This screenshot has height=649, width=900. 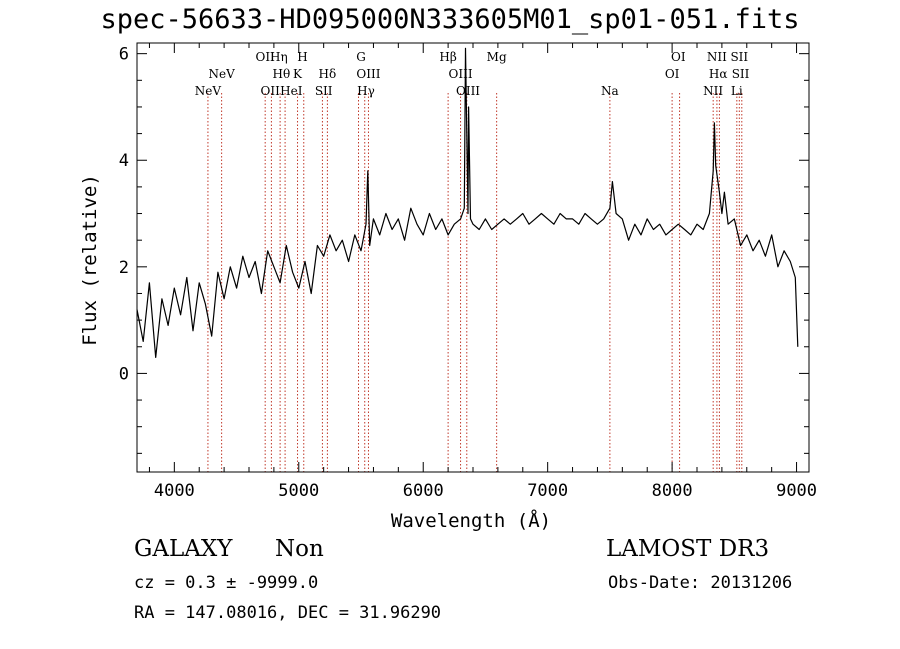 I want to click on x-tick-label: 4000, so click(x=174, y=491).